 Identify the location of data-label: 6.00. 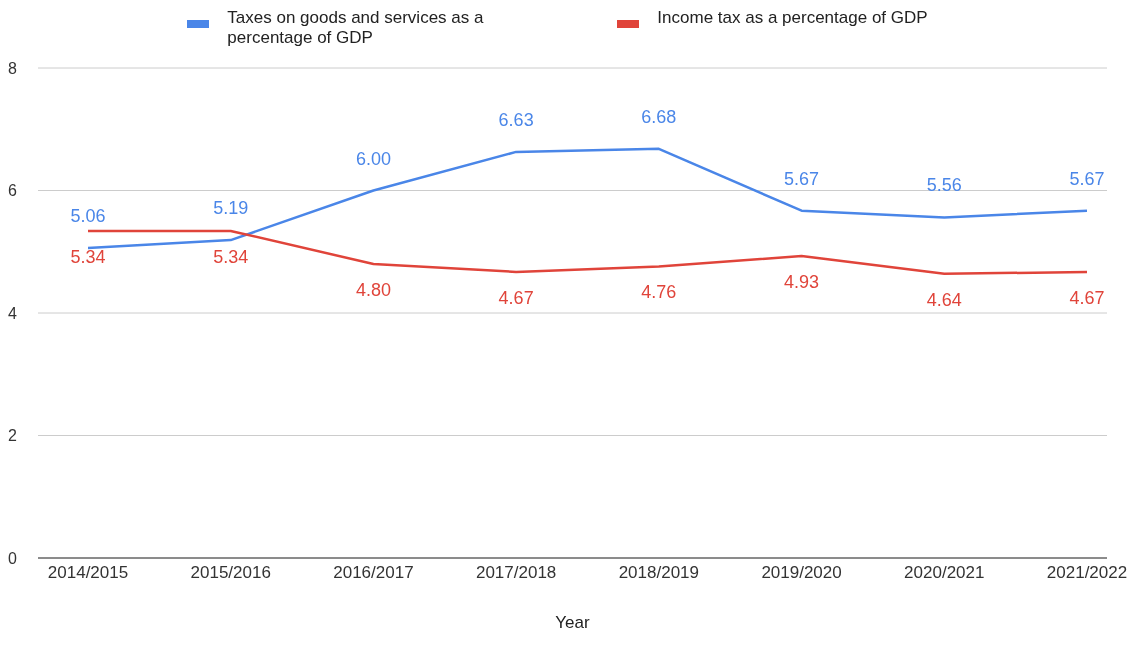
(373, 158).